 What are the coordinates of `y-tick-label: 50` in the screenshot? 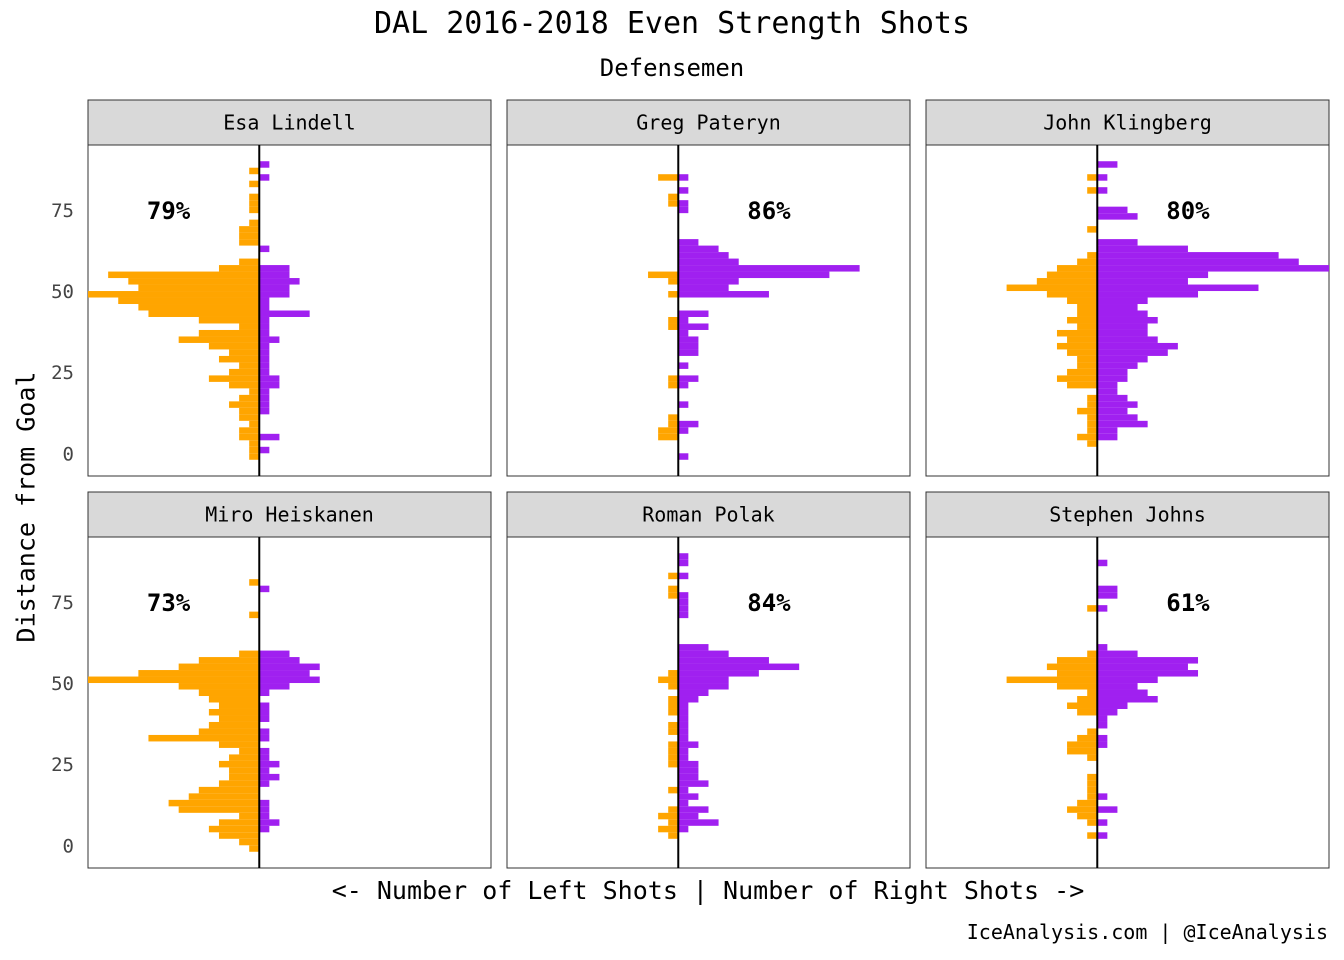 It's located at (62, 684).